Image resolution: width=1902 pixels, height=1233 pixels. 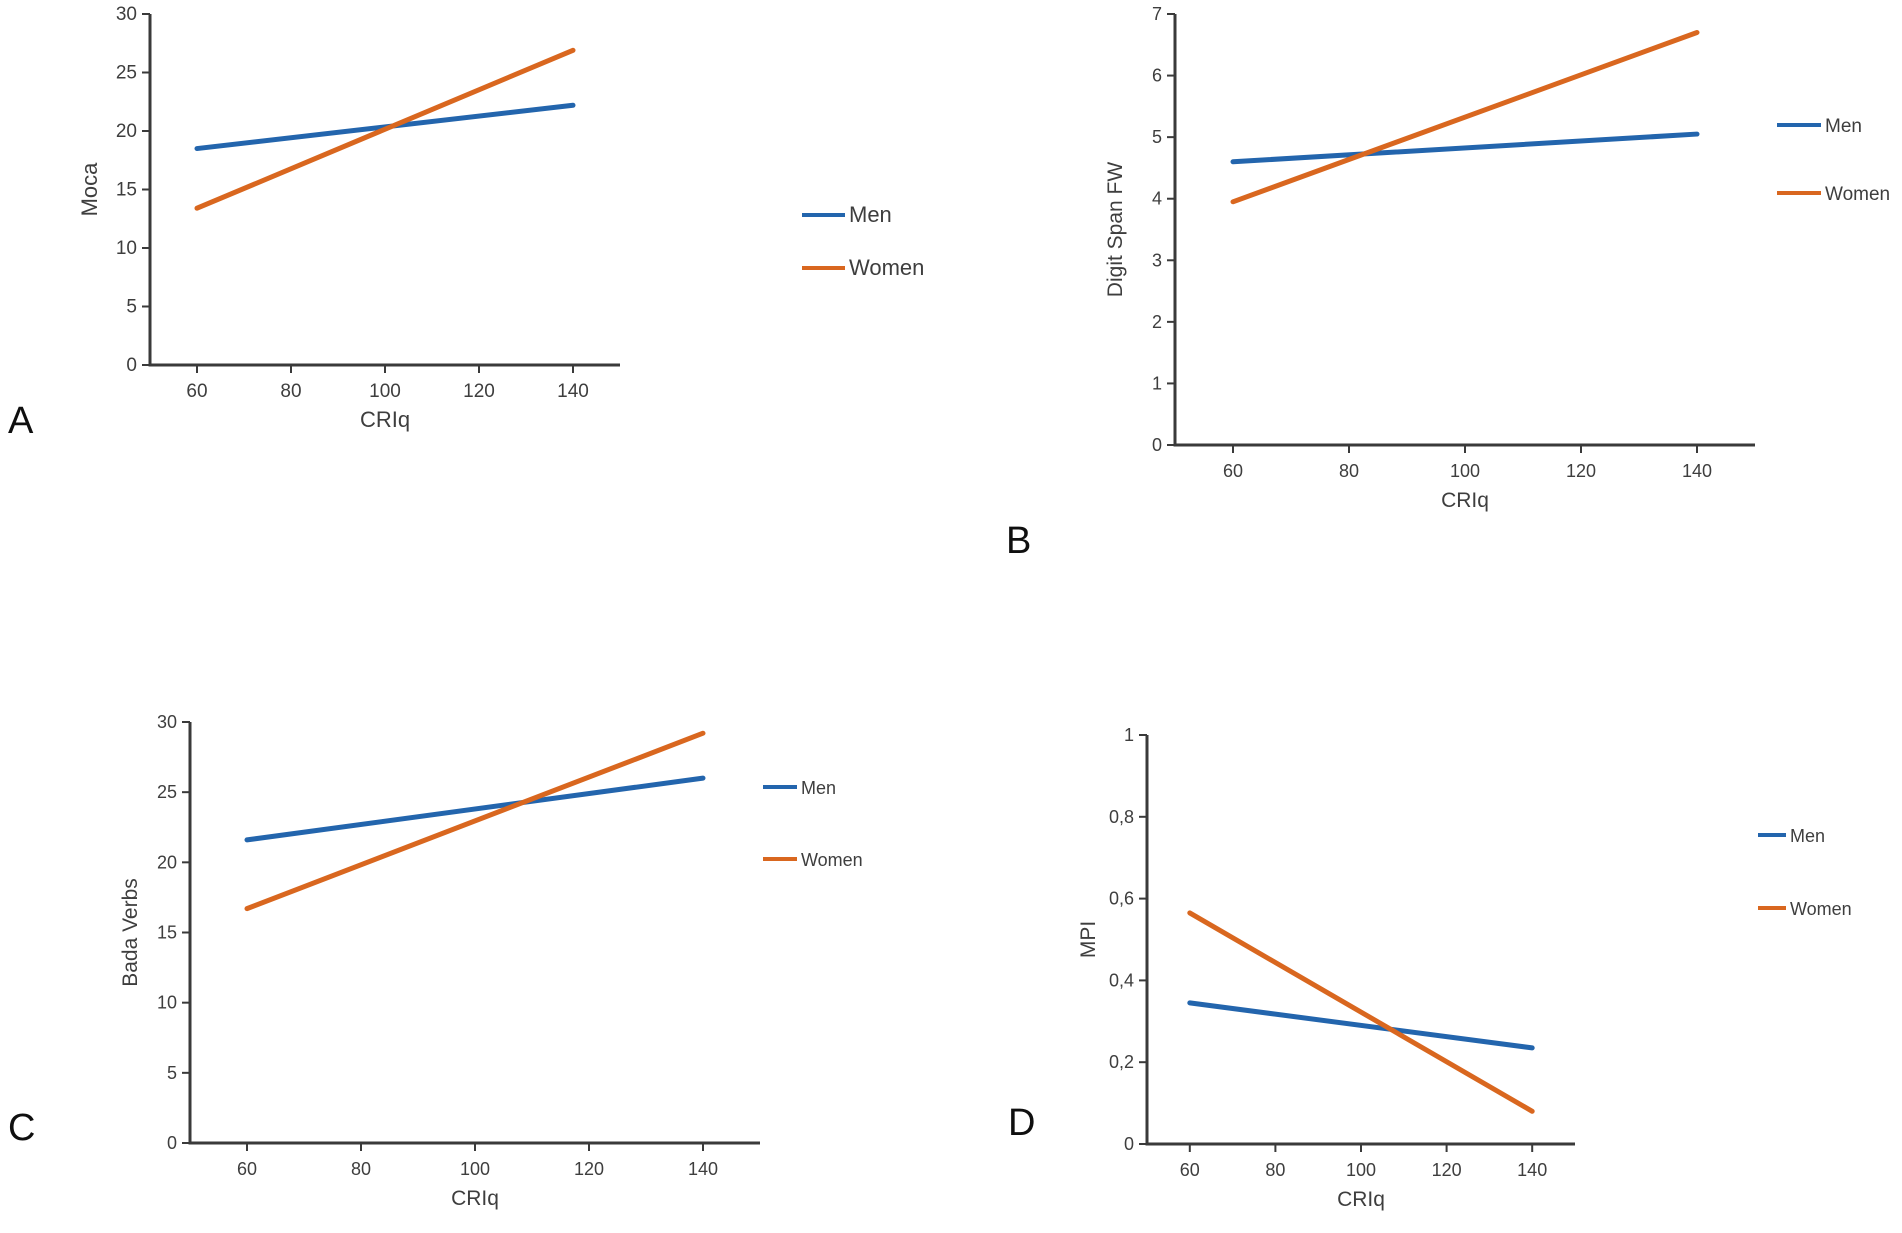 What do you see at coordinates (1805, 872) in the screenshot?
I see `panel-d-legend: Men Women` at bounding box center [1805, 872].